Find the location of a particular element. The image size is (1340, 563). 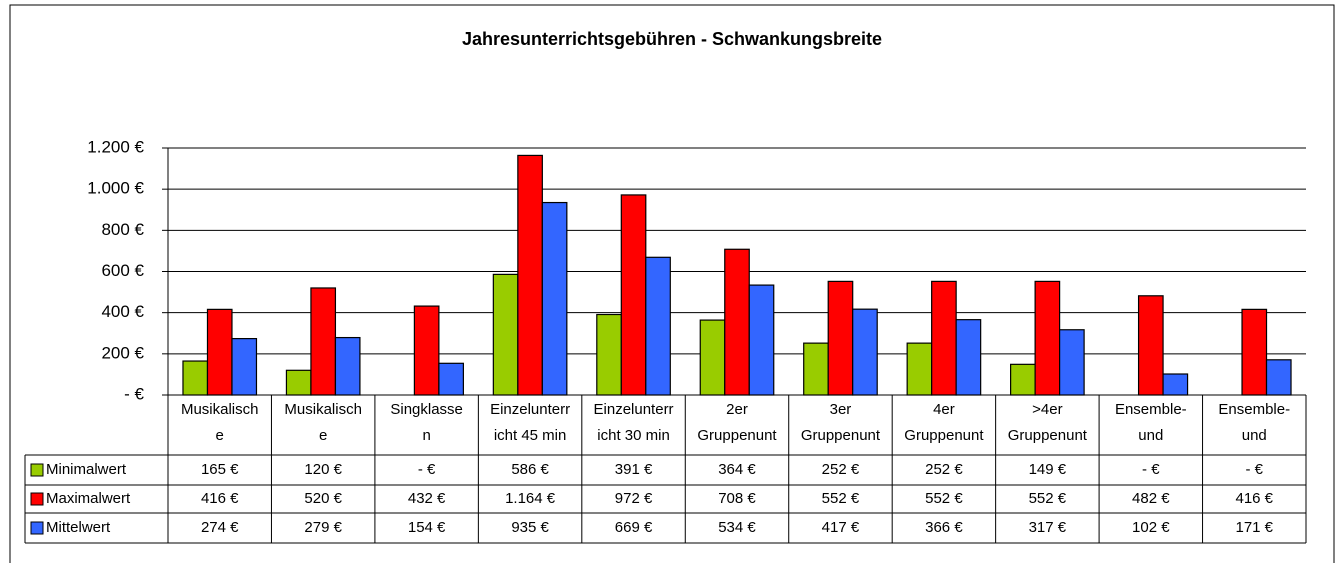

data-label: 534 € is located at coordinates (737, 527).